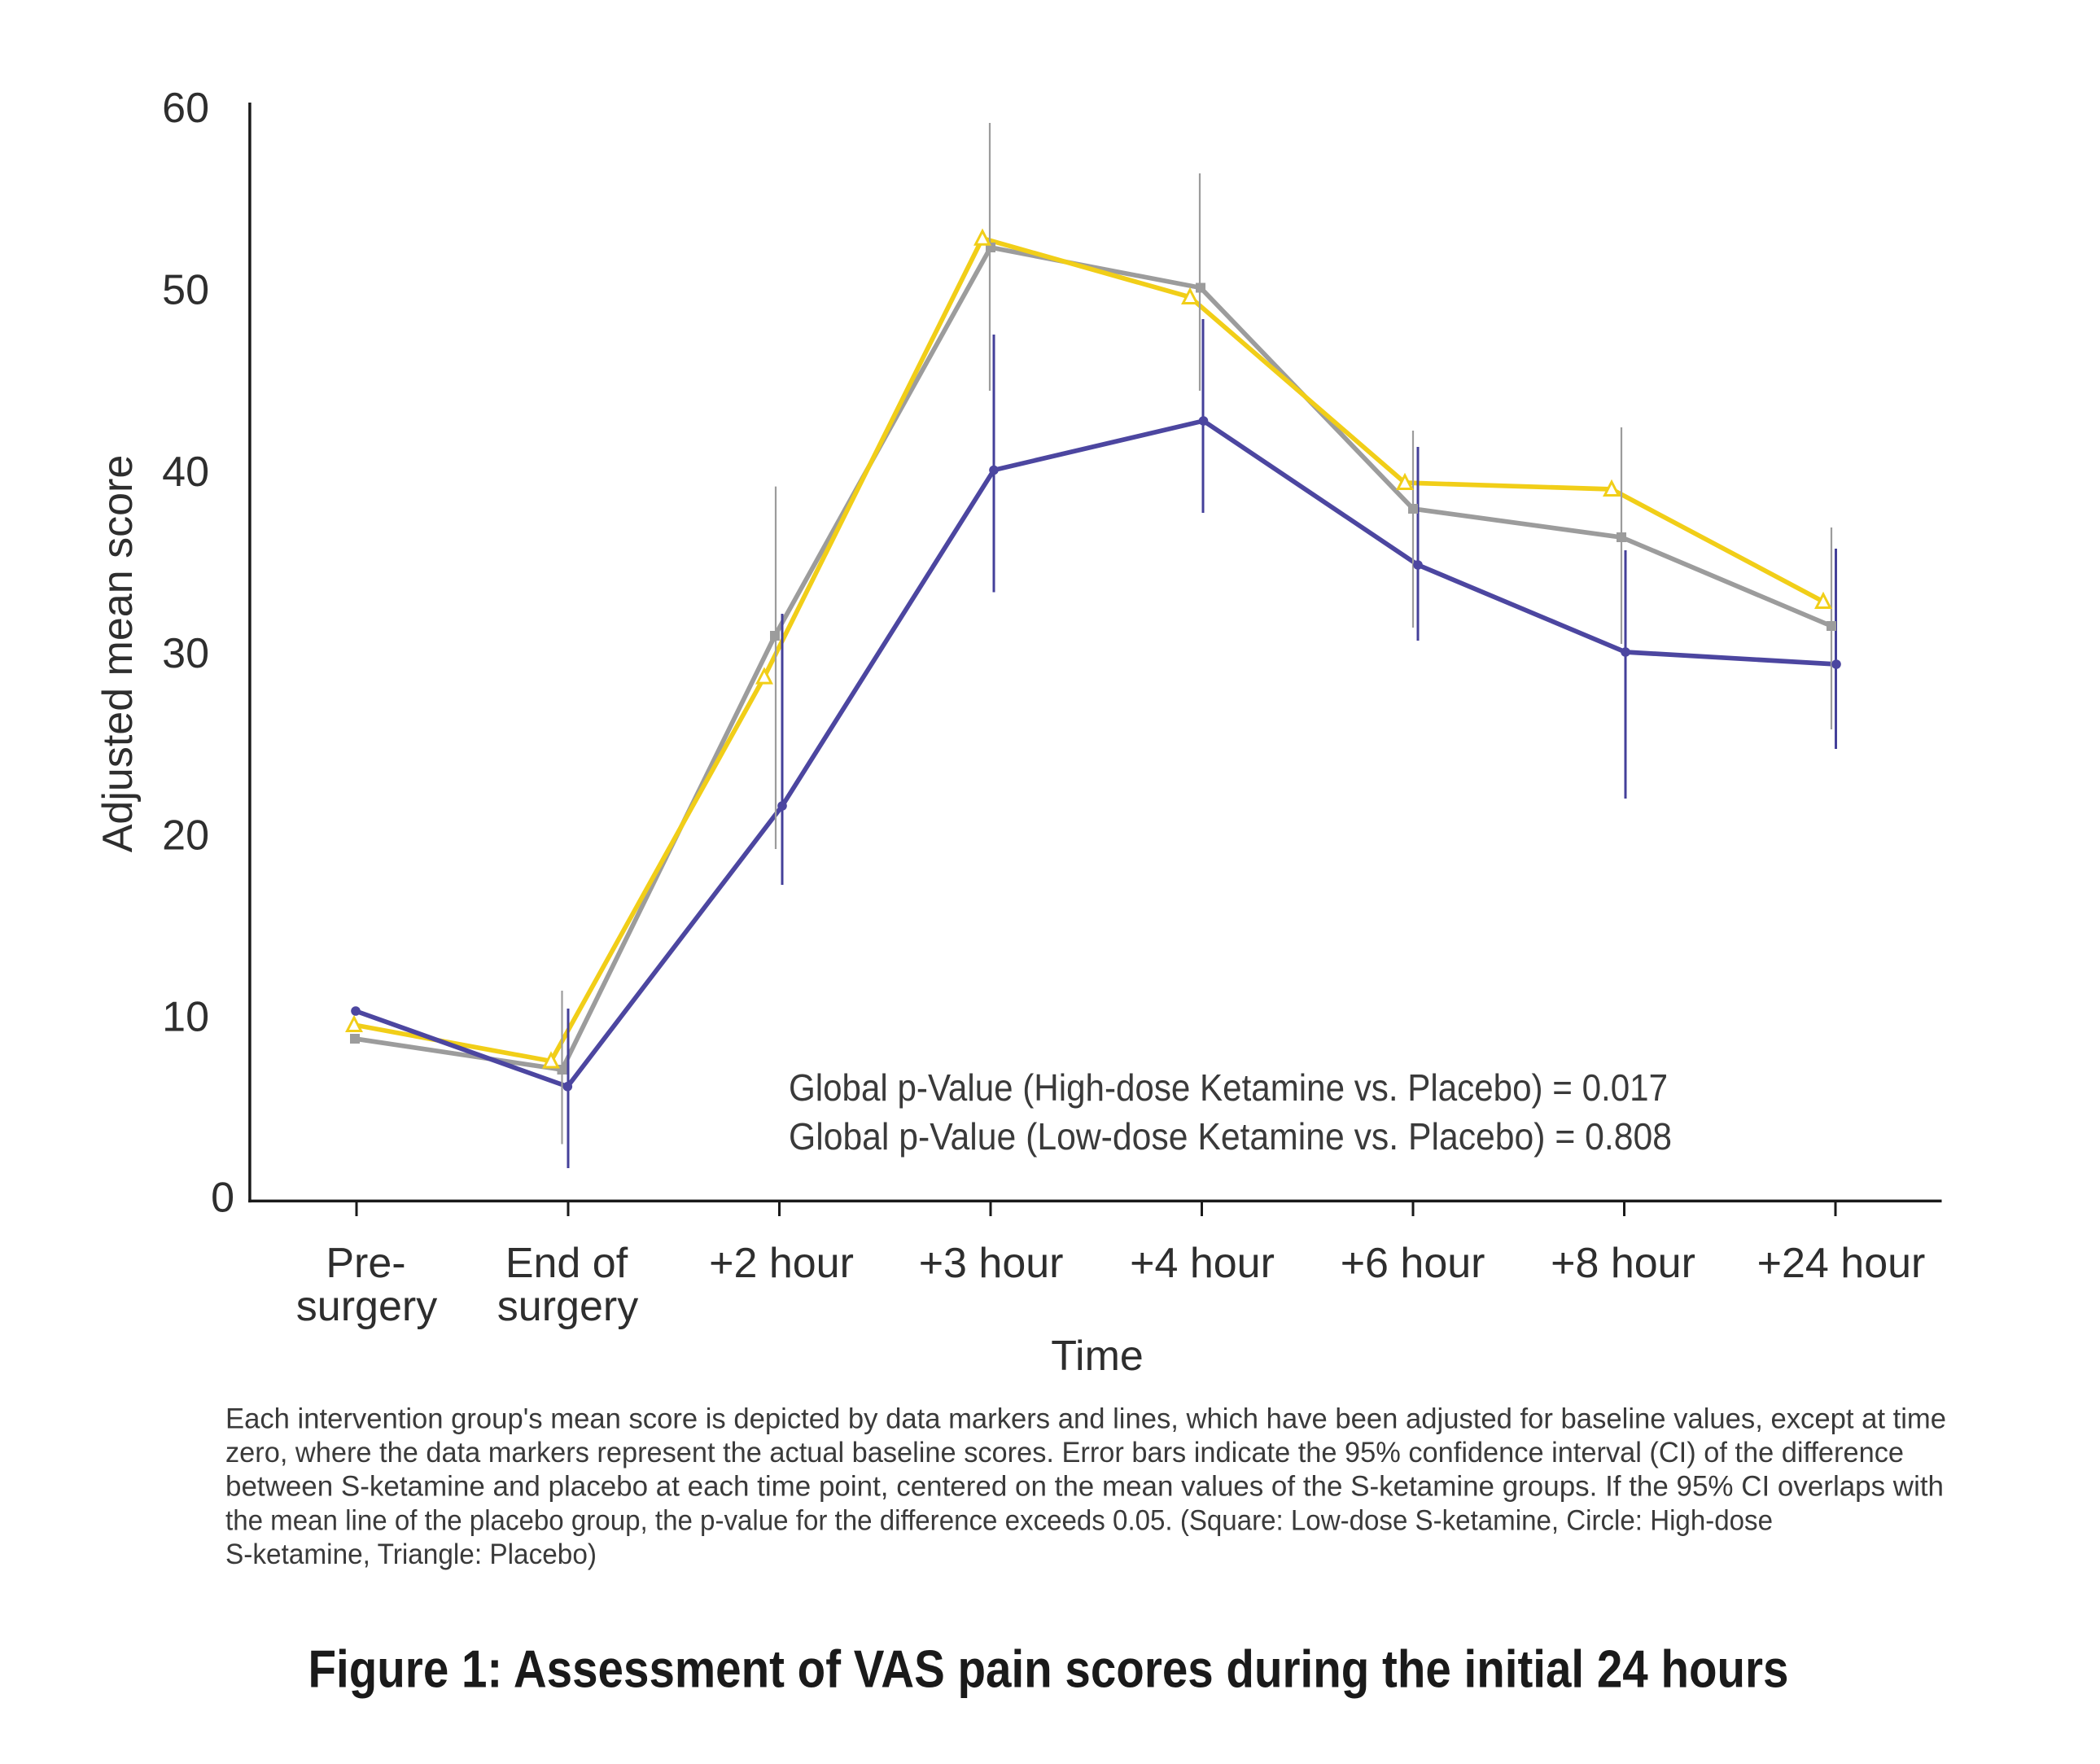  I want to click on svg-text: 0, so click(223, 1197).